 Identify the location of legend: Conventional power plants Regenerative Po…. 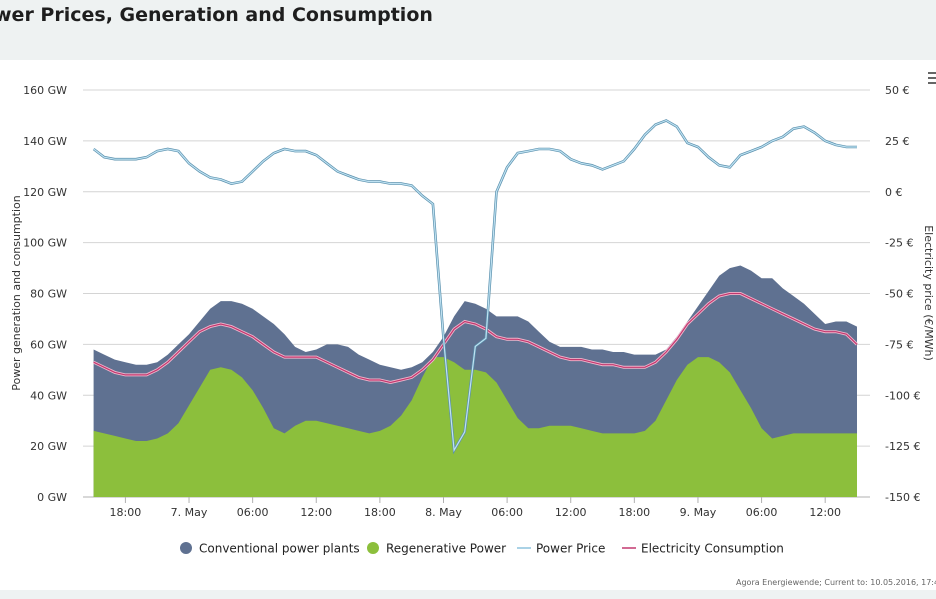
(482, 549).